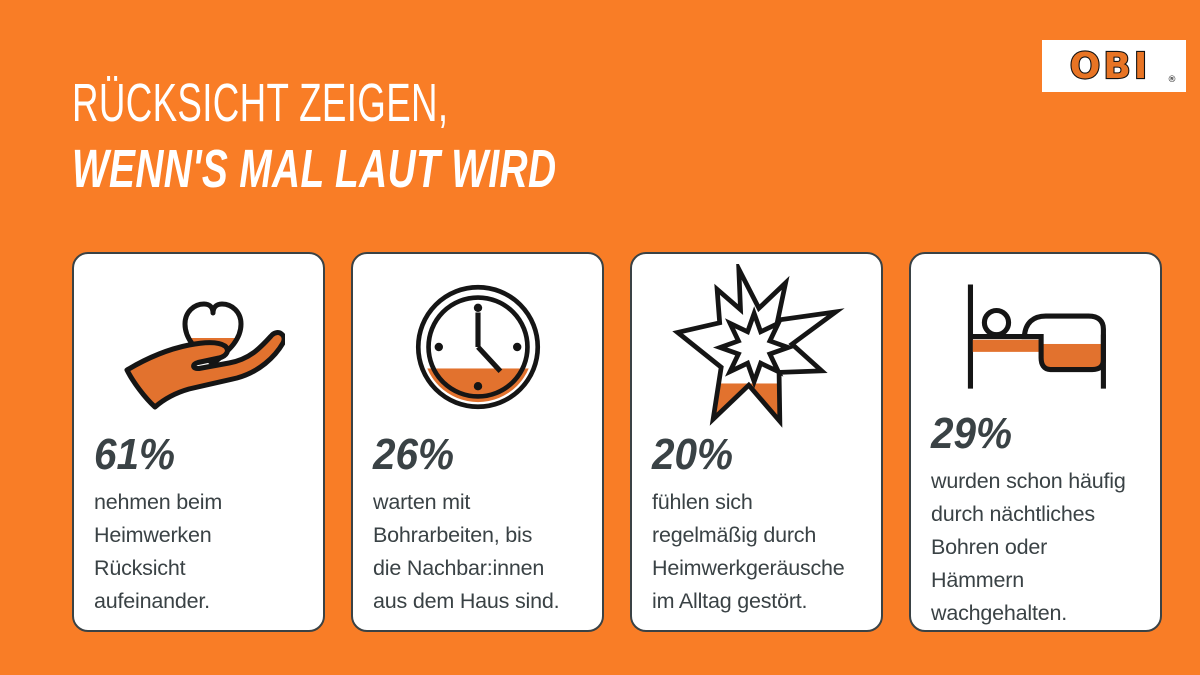 The width and height of the screenshot is (1200, 675). I want to click on stat-percentage: 29%, so click(972, 433).